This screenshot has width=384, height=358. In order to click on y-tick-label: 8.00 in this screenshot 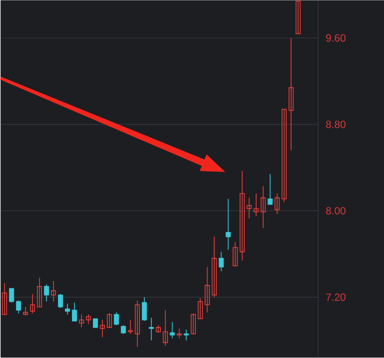, I will do `click(336, 211)`.